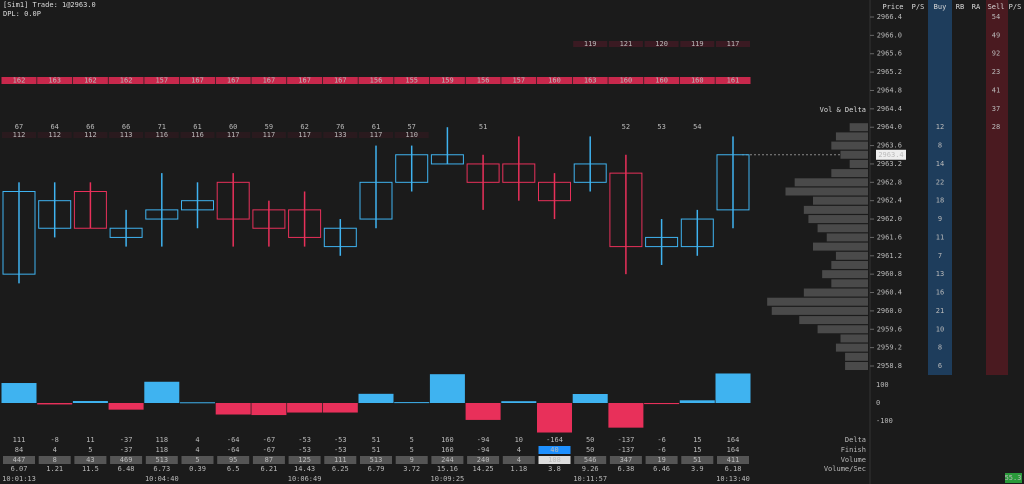  What do you see at coordinates (889, 348) in the screenshot?
I see `price-label: 2959.2` at bounding box center [889, 348].